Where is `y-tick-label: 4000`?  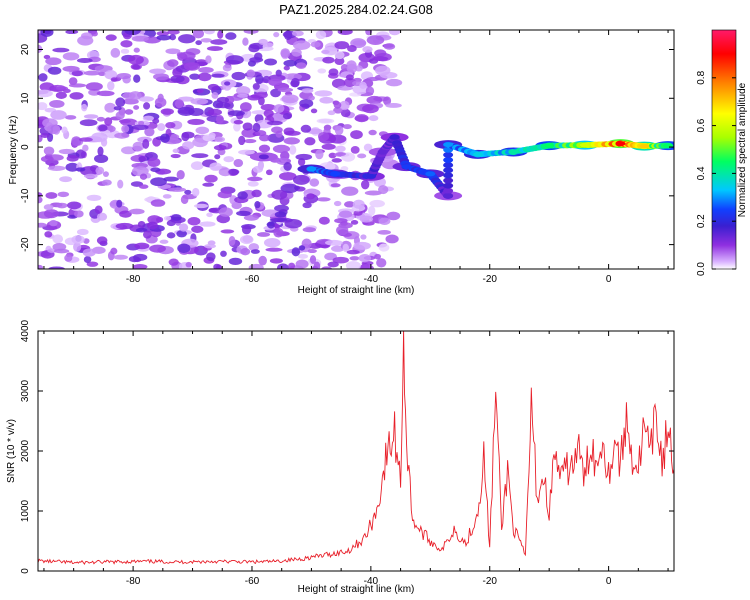
y-tick-label: 4000 is located at coordinates (25, 330).